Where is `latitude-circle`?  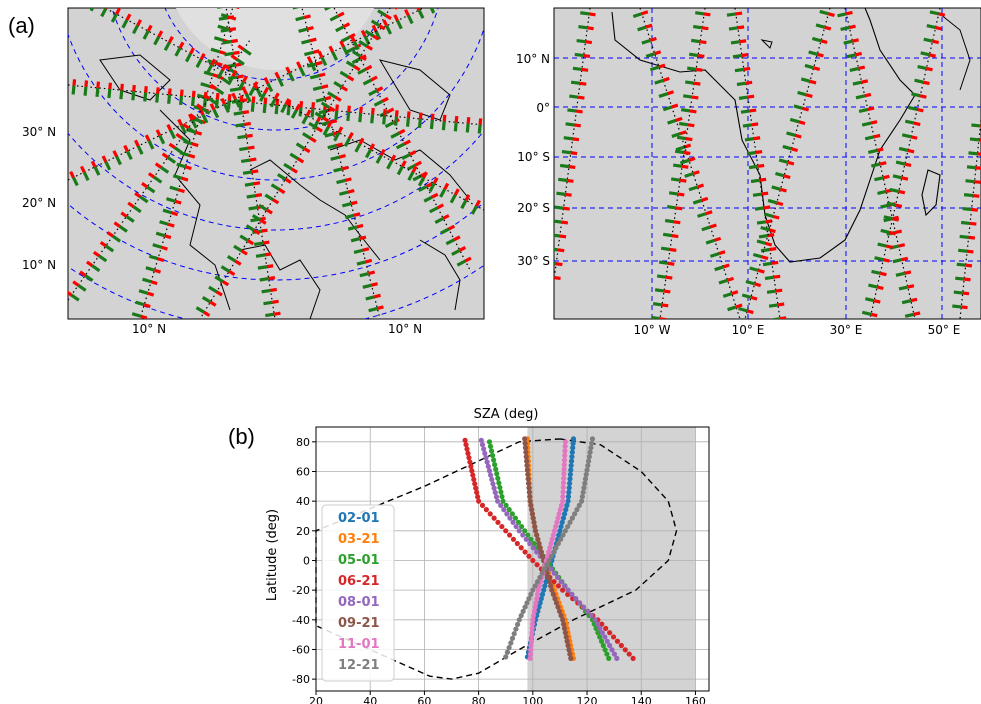
latitude-circle is located at coordinates (276, 103).